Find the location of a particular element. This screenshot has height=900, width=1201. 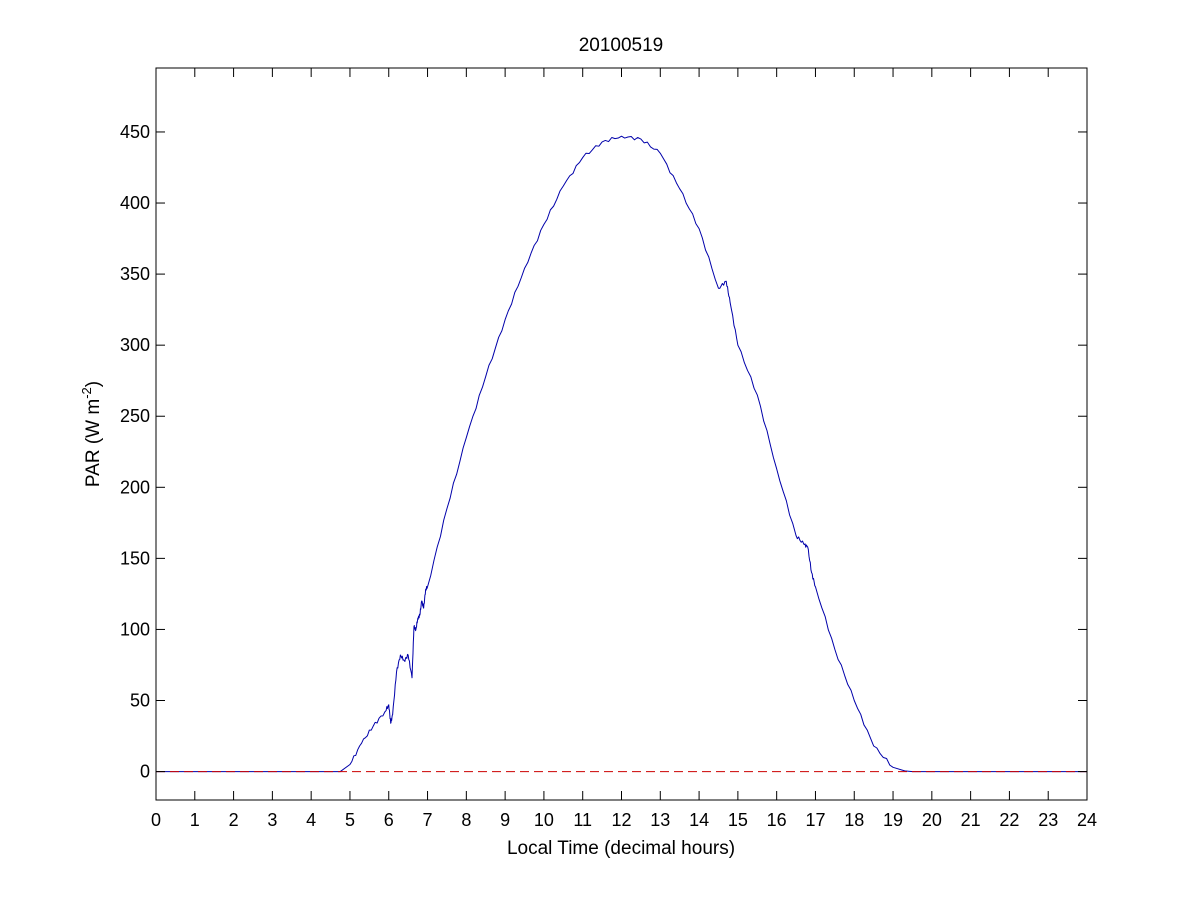

y-tick-label: 400 is located at coordinates (135, 203).